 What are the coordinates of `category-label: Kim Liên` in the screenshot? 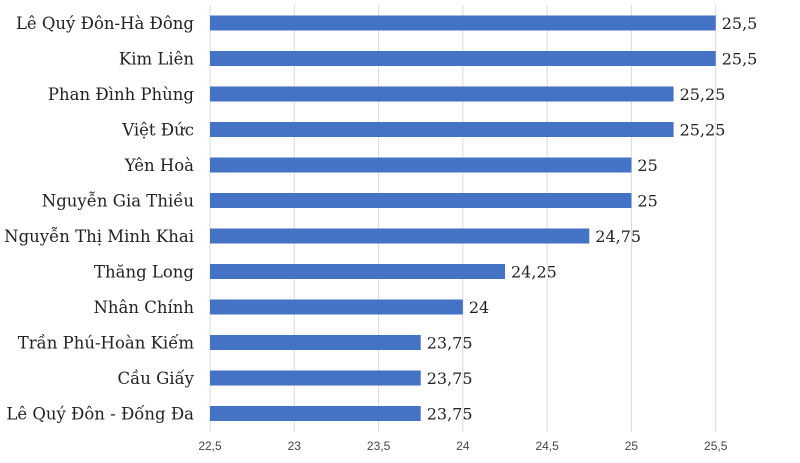 It's located at (156, 59).